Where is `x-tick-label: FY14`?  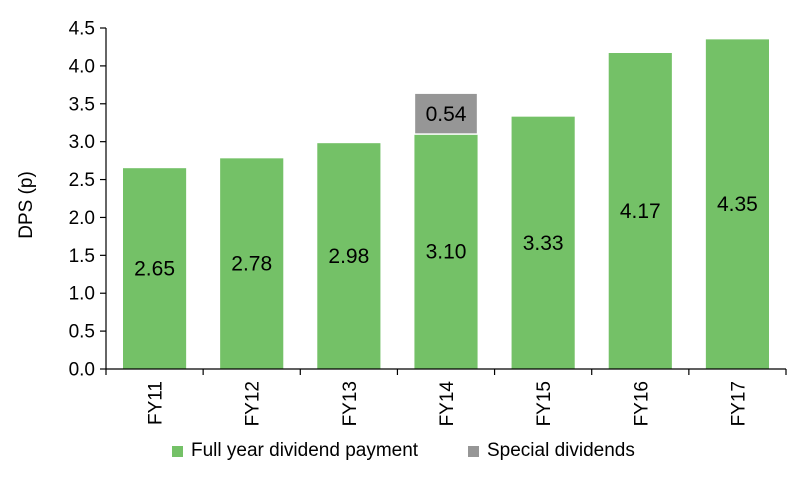 x-tick-label: FY14 is located at coordinates (447, 404).